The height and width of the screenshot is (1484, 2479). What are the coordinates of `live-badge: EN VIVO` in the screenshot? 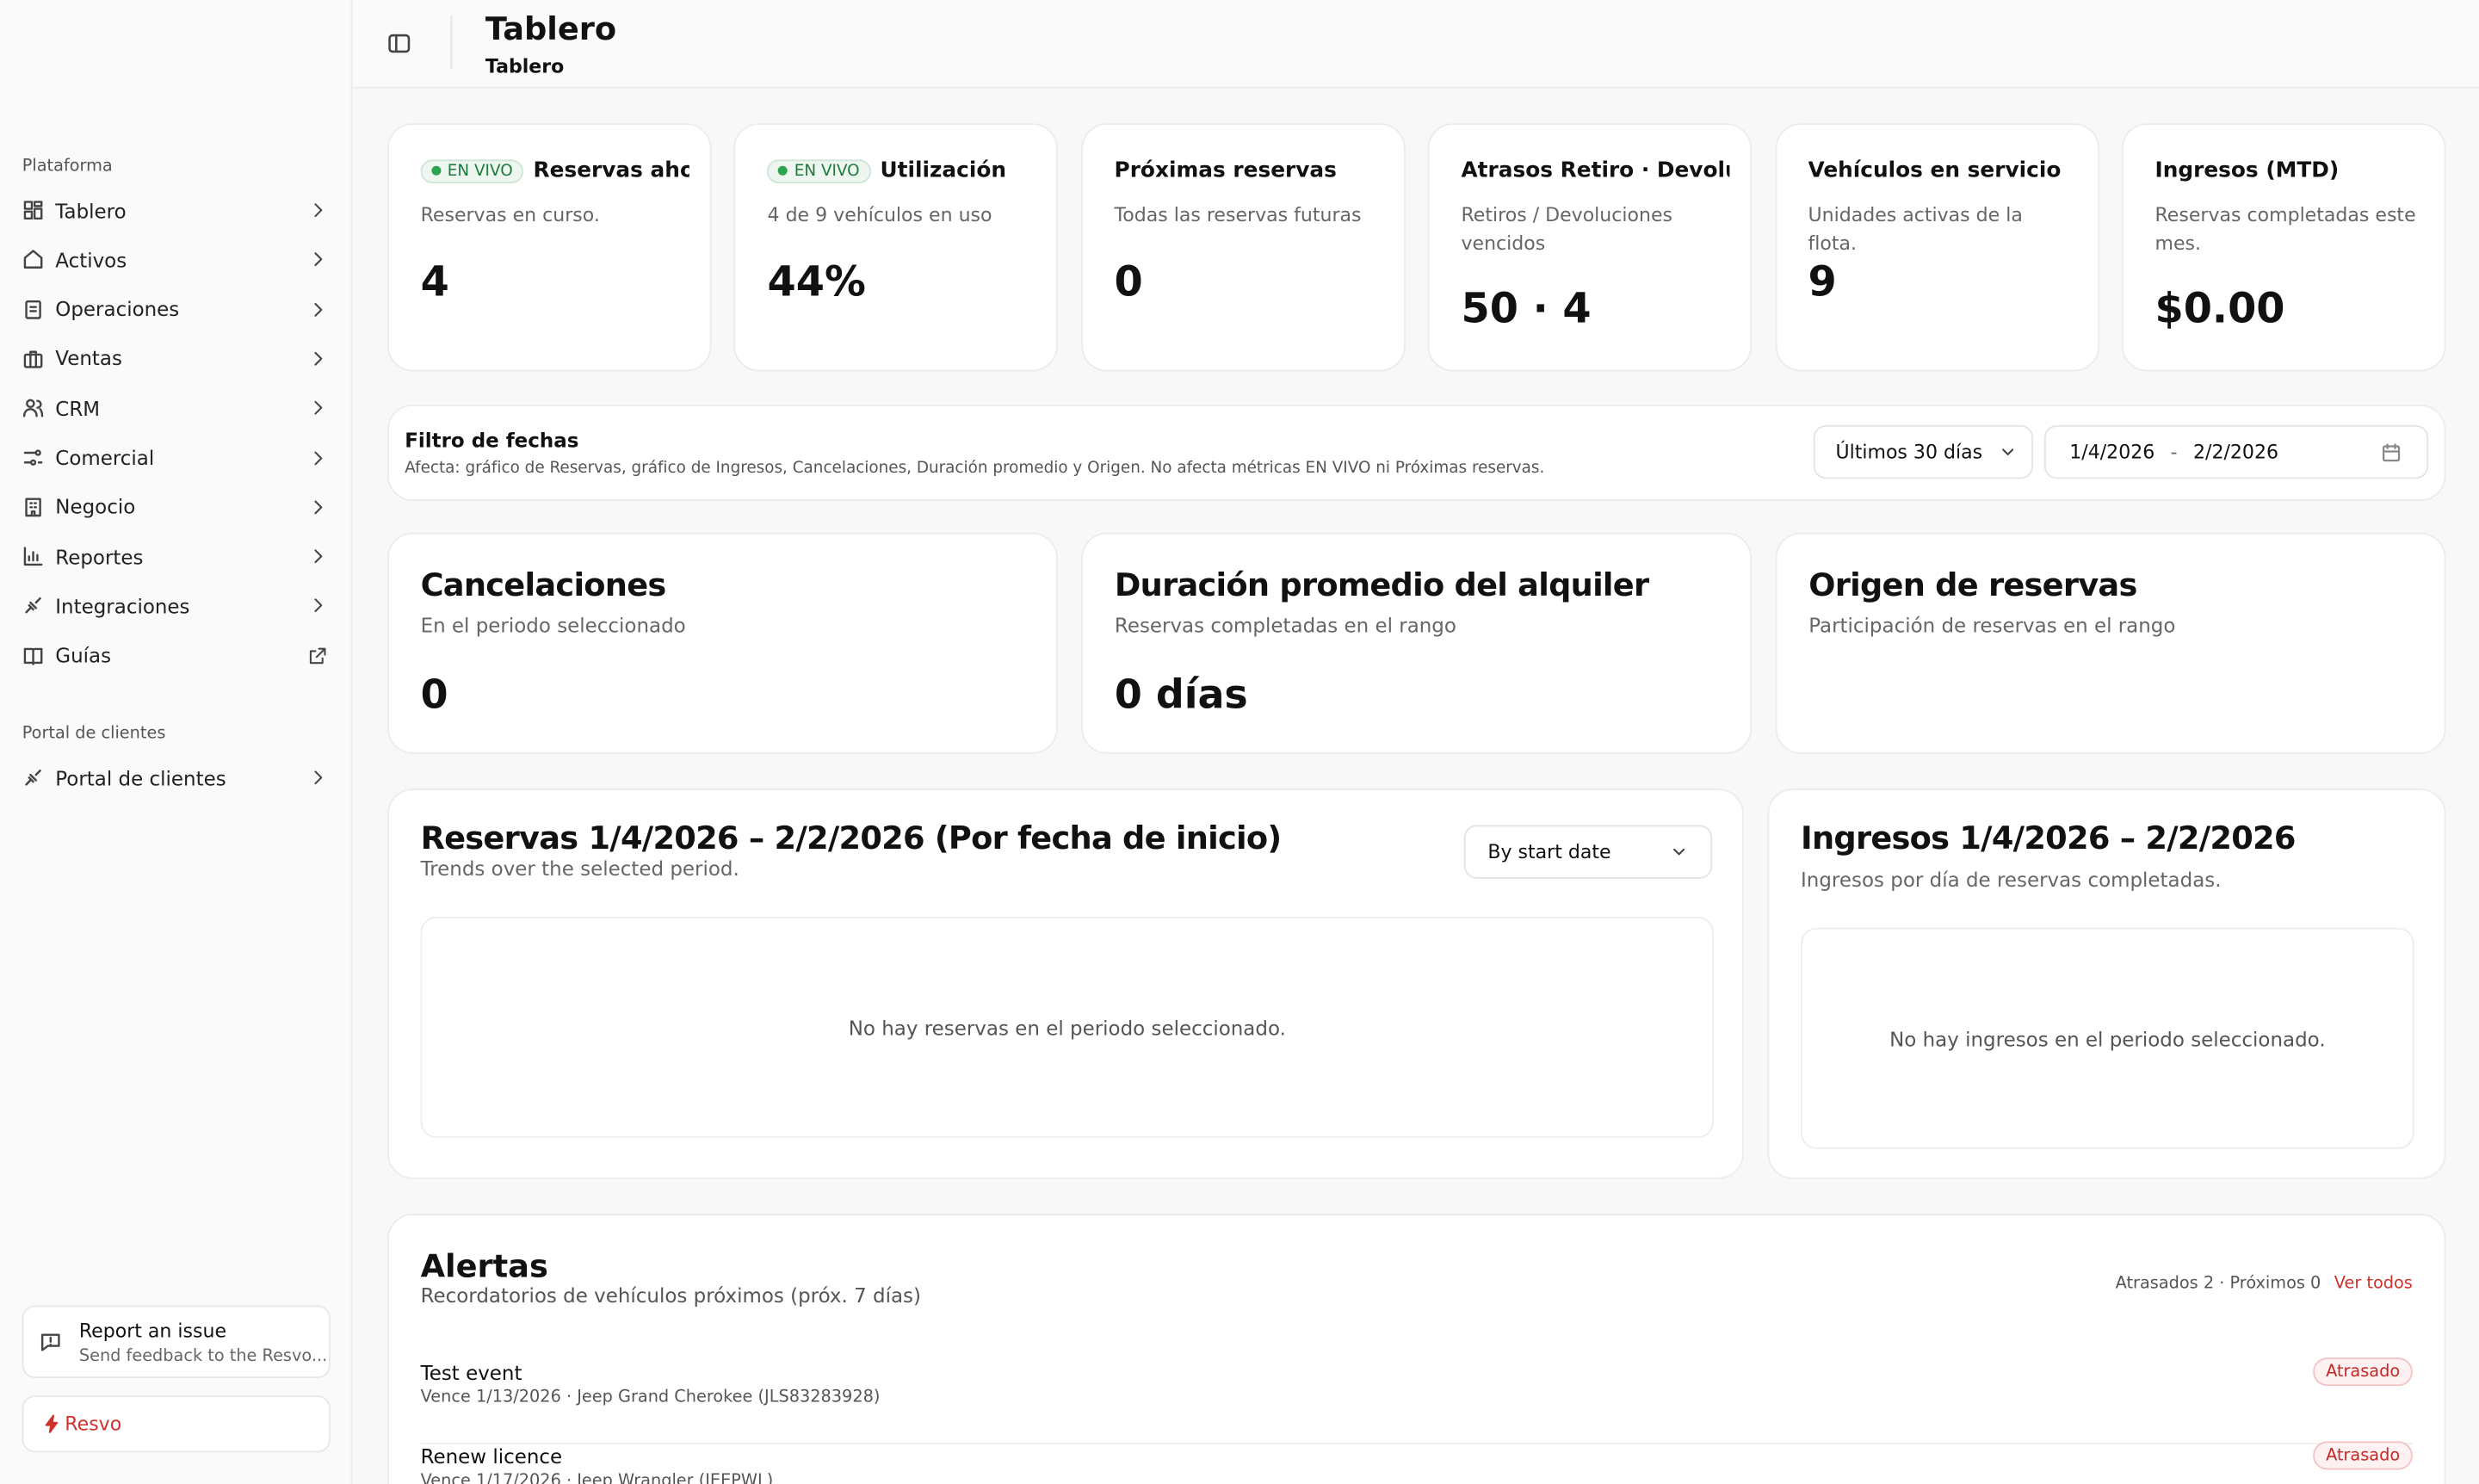 It's located at (819, 170).